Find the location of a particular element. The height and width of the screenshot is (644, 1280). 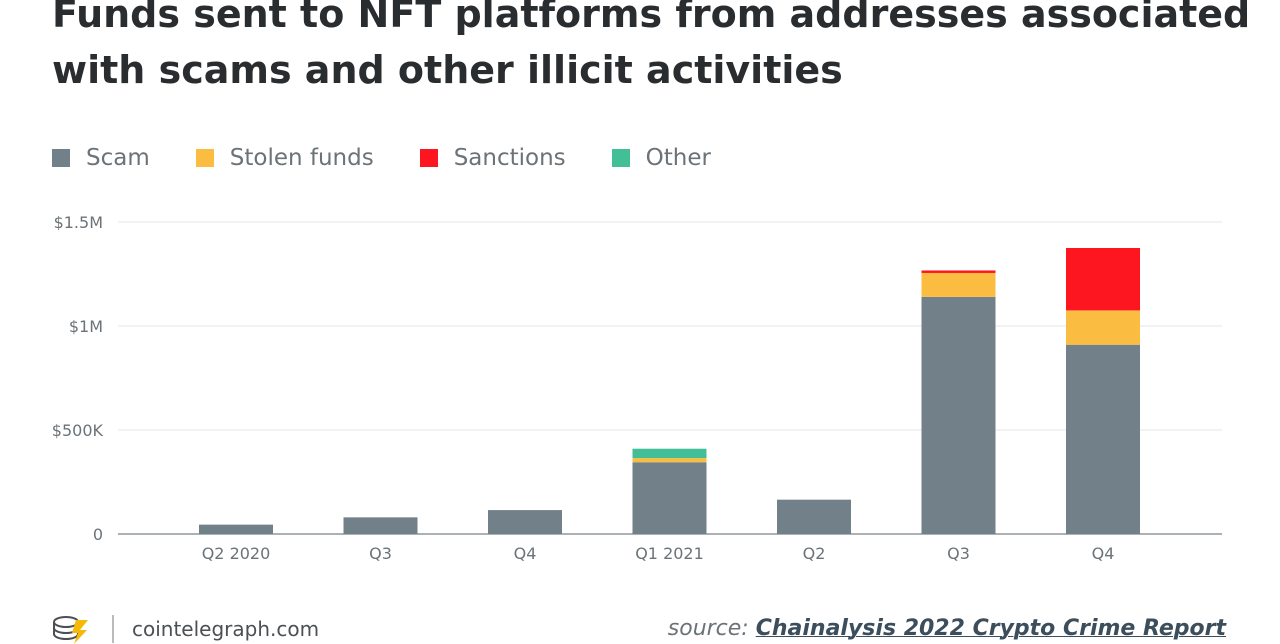

y-tick-label: $1M is located at coordinates (86, 326).